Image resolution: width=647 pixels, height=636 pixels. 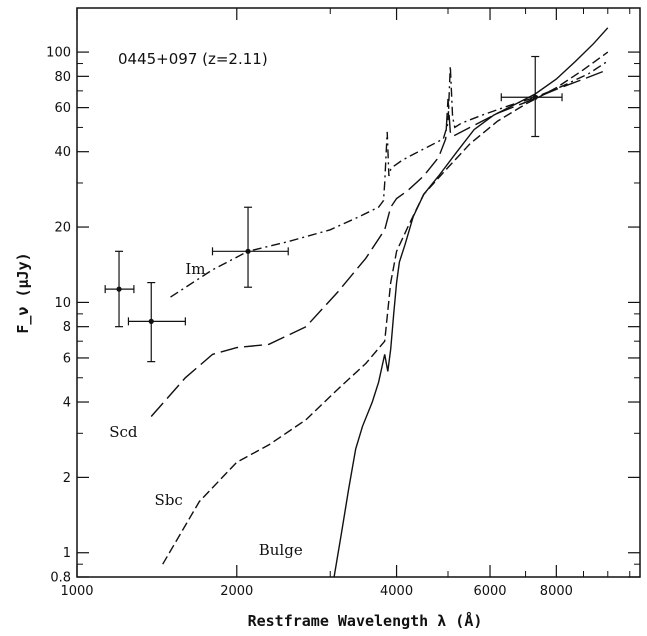 I want to click on x-tick-label: 6000, so click(x=489, y=591).